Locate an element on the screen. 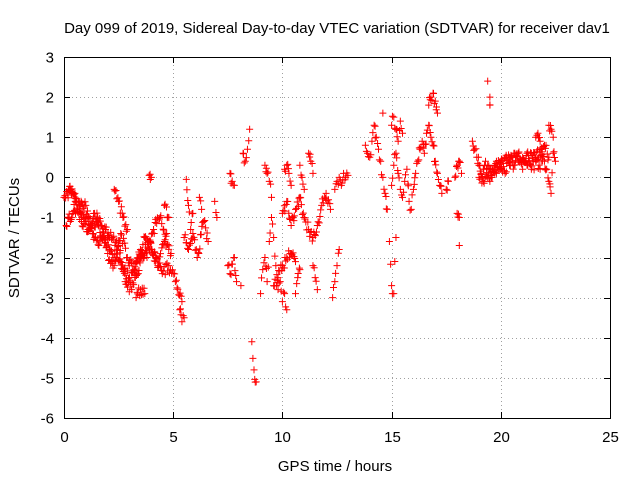  y-tick-label: 1 is located at coordinates (50, 138).